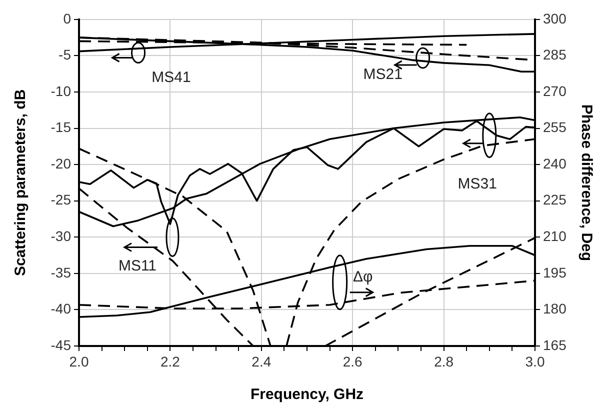 The image size is (607, 416). I want to click on y-tick-label: -25, so click(61, 200).